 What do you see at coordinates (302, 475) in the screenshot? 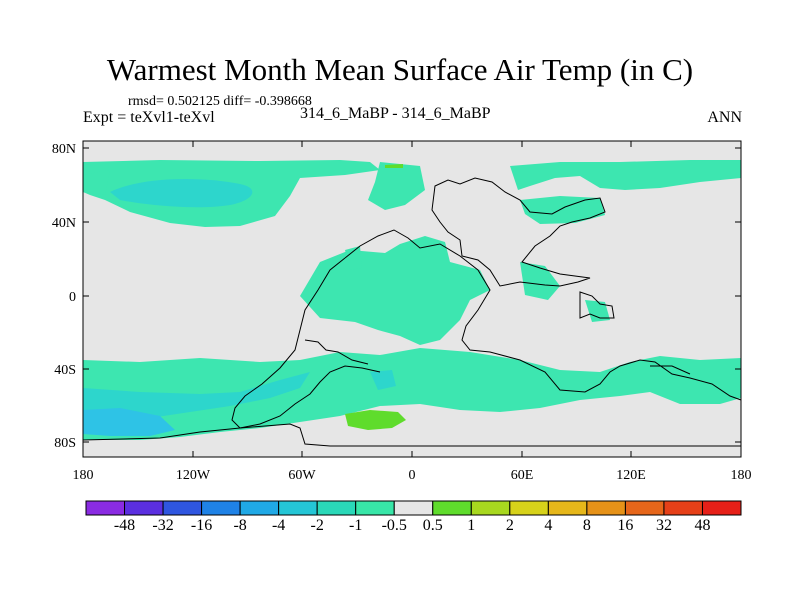
I see `lon-label: 60W` at bounding box center [302, 475].